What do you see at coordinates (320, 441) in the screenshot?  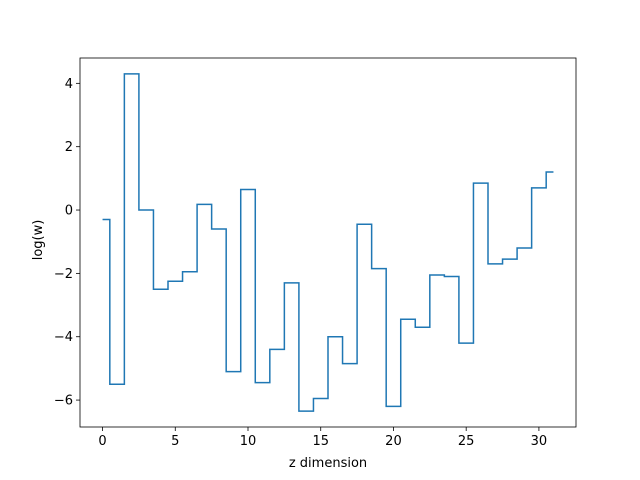 I see `x-tick-label: 15` at bounding box center [320, 441].